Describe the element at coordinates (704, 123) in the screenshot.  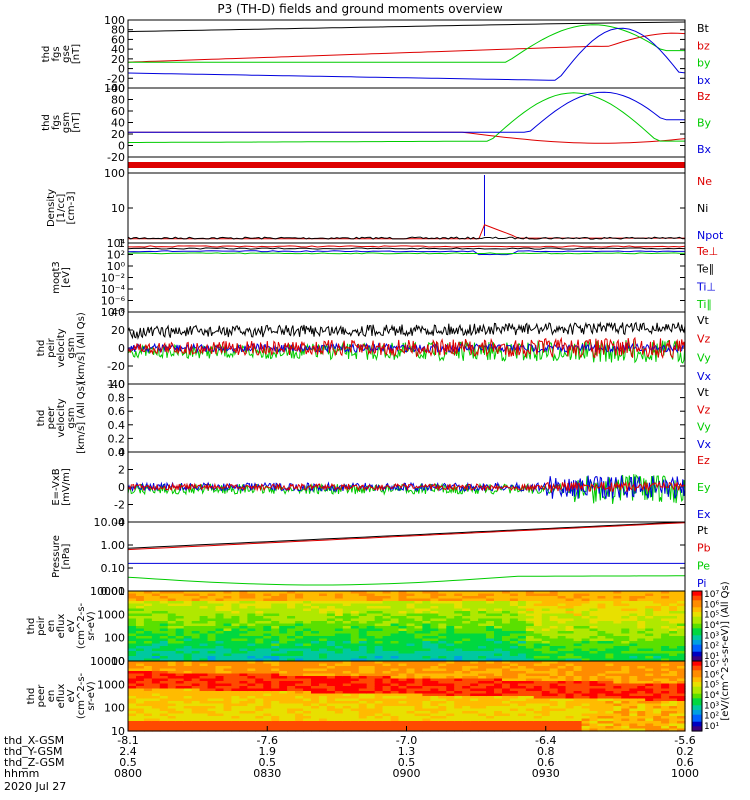
I see `legend-By: By` at that location.